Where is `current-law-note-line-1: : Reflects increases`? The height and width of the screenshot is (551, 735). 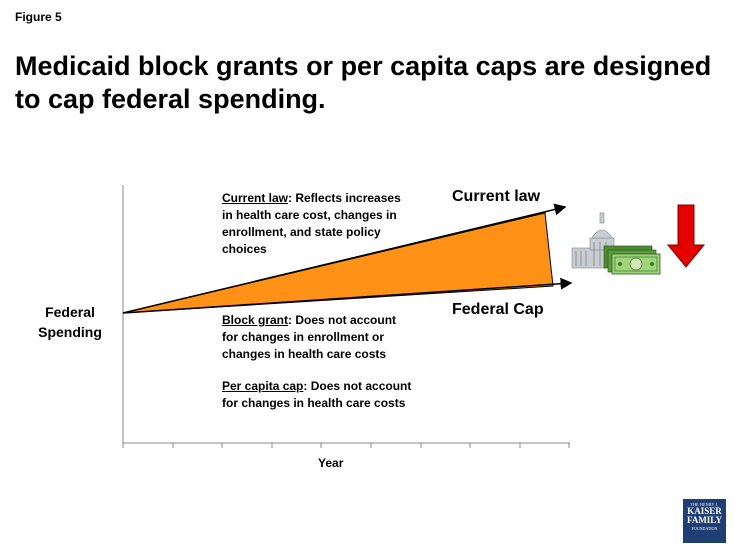
current-law-note-line-1: : Reflects increases is located at coordinates (344, 198).